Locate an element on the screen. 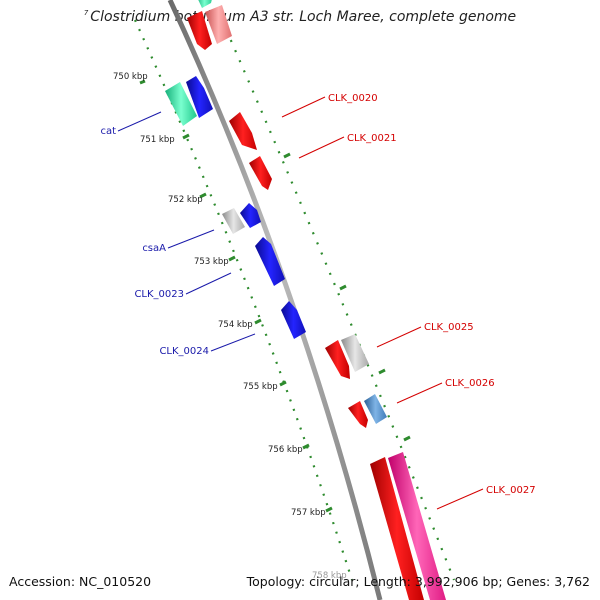 This screenshot has height=600, width=600. gene-arrow-csaa is located at coordinates (250, 215).